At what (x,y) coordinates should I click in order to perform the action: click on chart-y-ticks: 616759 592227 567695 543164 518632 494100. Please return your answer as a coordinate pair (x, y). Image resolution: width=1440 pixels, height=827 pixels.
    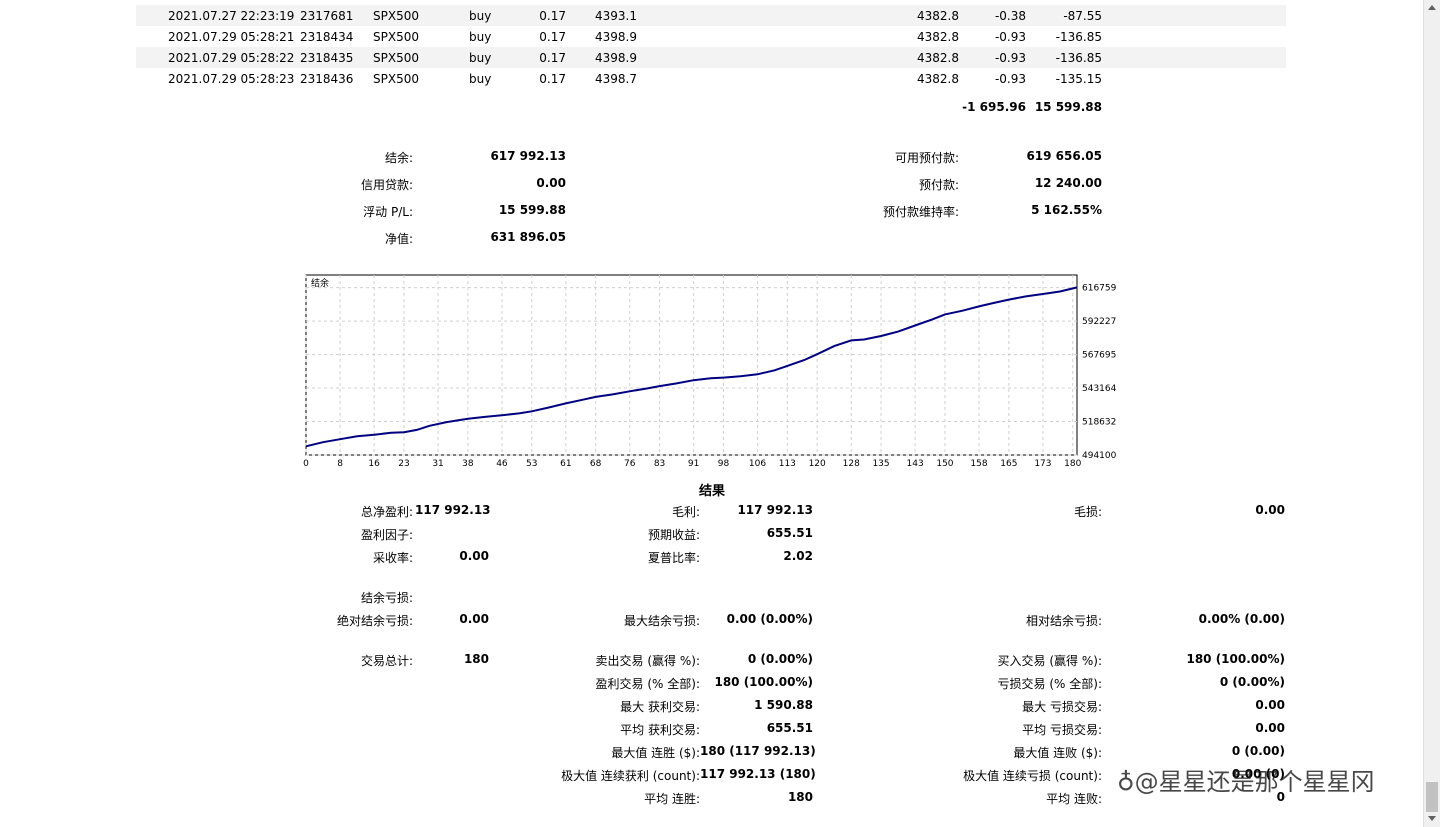
    Looking at the image, I should click on (1099, 372).